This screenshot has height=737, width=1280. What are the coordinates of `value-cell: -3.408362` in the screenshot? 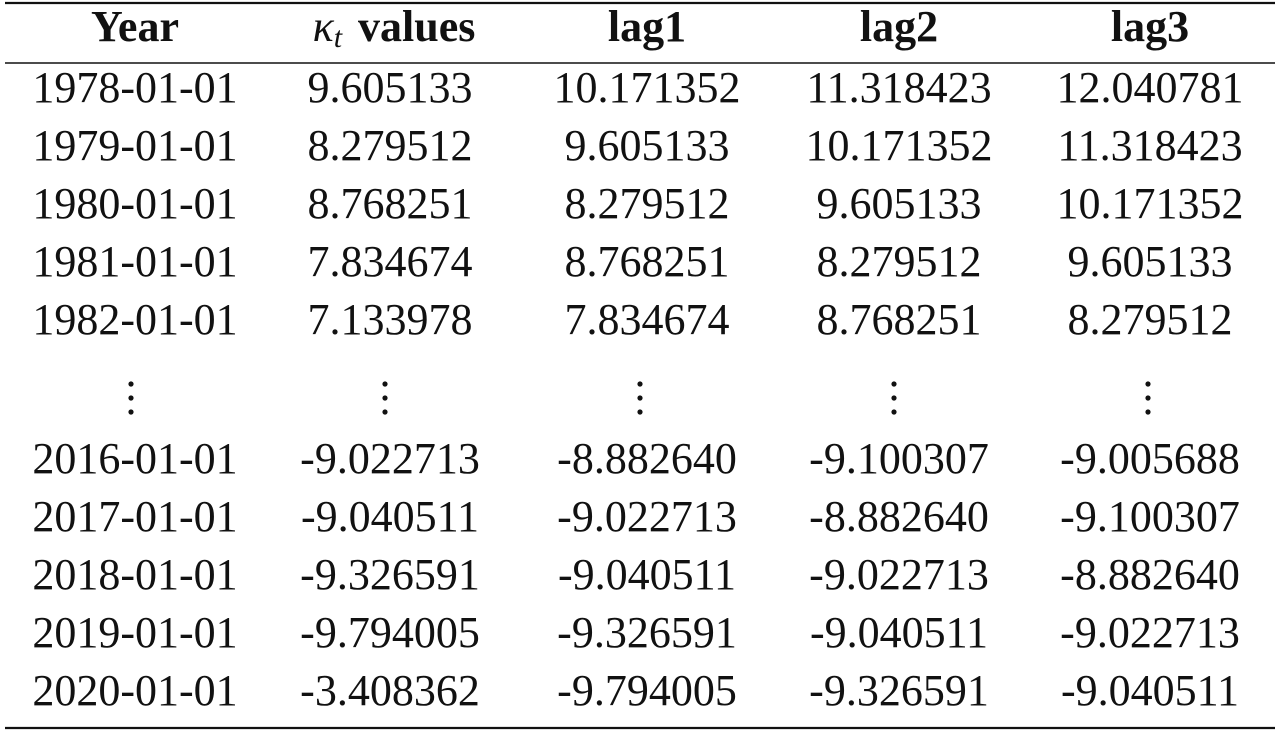 It's located at (390, 690).